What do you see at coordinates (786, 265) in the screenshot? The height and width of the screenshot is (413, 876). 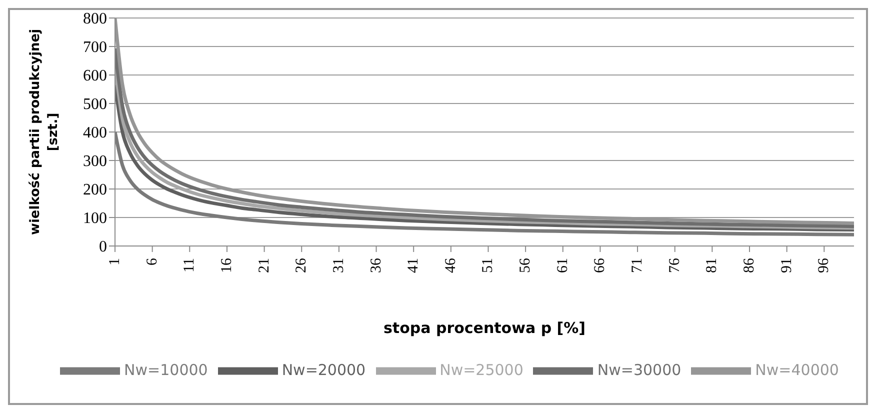 I see `x-tick-label: 91` at bounding box center [786, 265].